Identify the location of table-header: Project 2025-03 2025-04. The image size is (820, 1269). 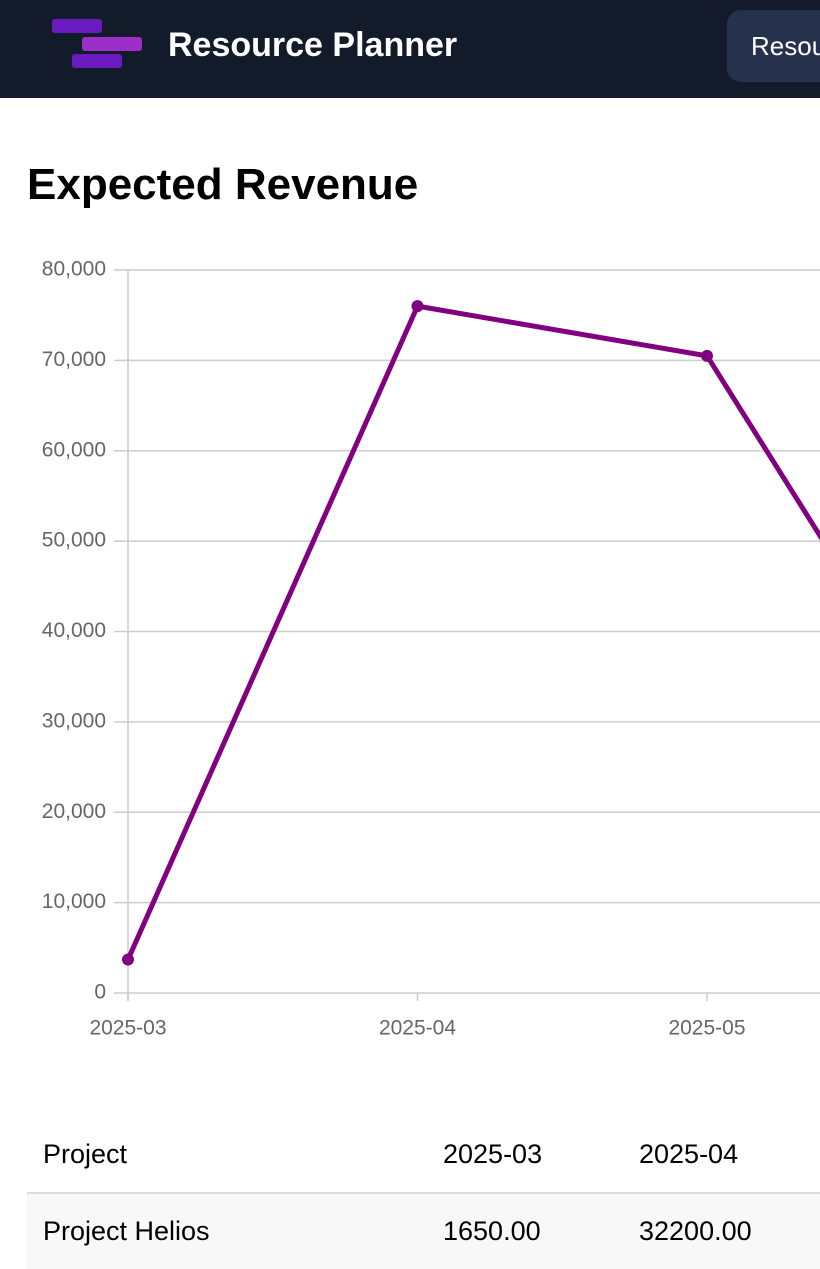
(423, 1155).